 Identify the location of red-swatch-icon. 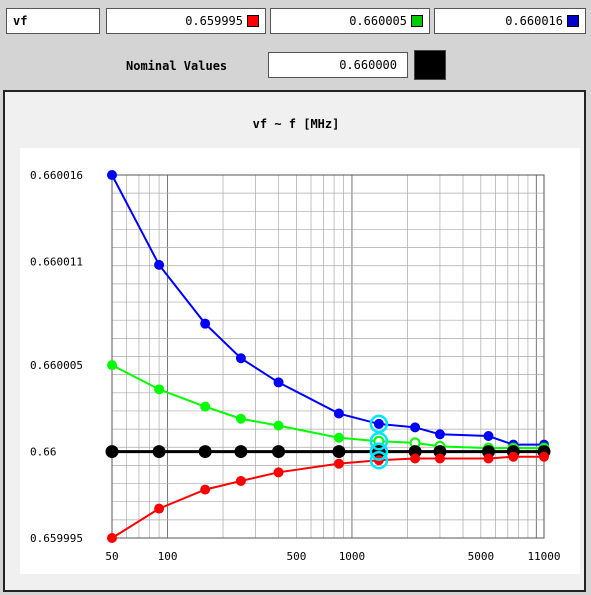
(253, 21).